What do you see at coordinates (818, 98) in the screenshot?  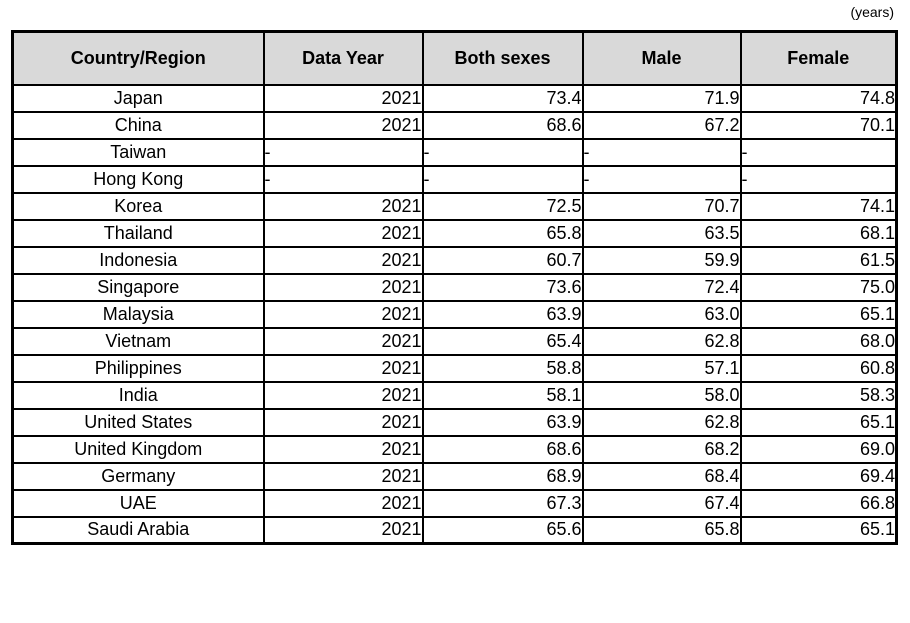 I see `cell-female: 74.8` at bounding box center [818, 98].